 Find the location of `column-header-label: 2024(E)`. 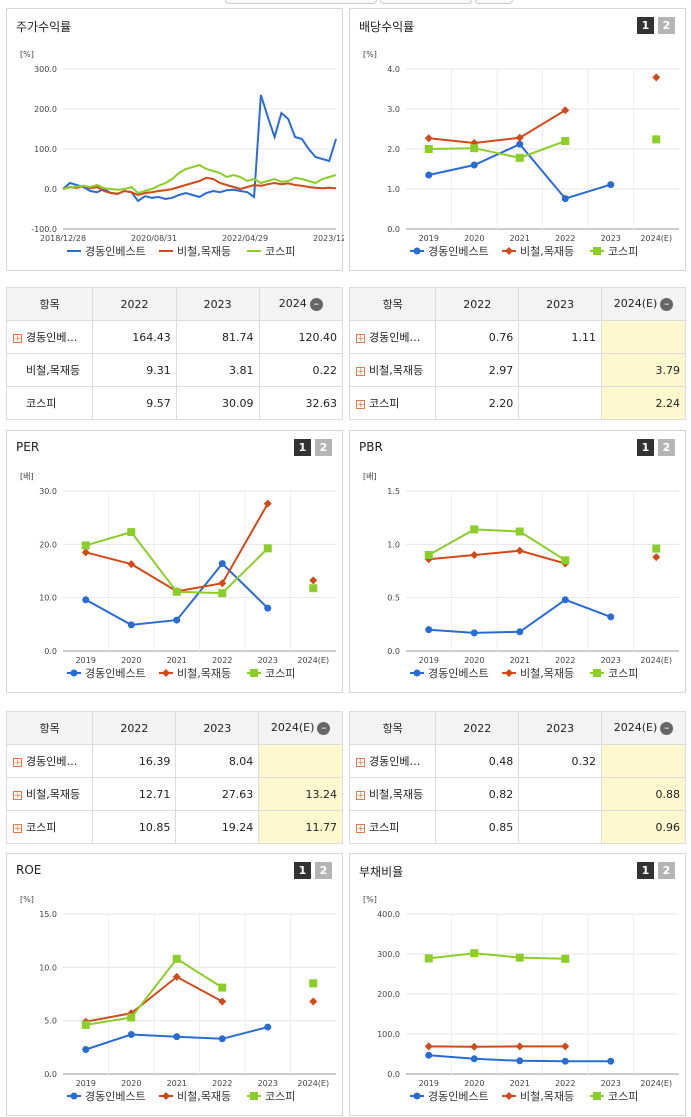

column-header-label: 2024(E) is located at coordinates (293, 727).